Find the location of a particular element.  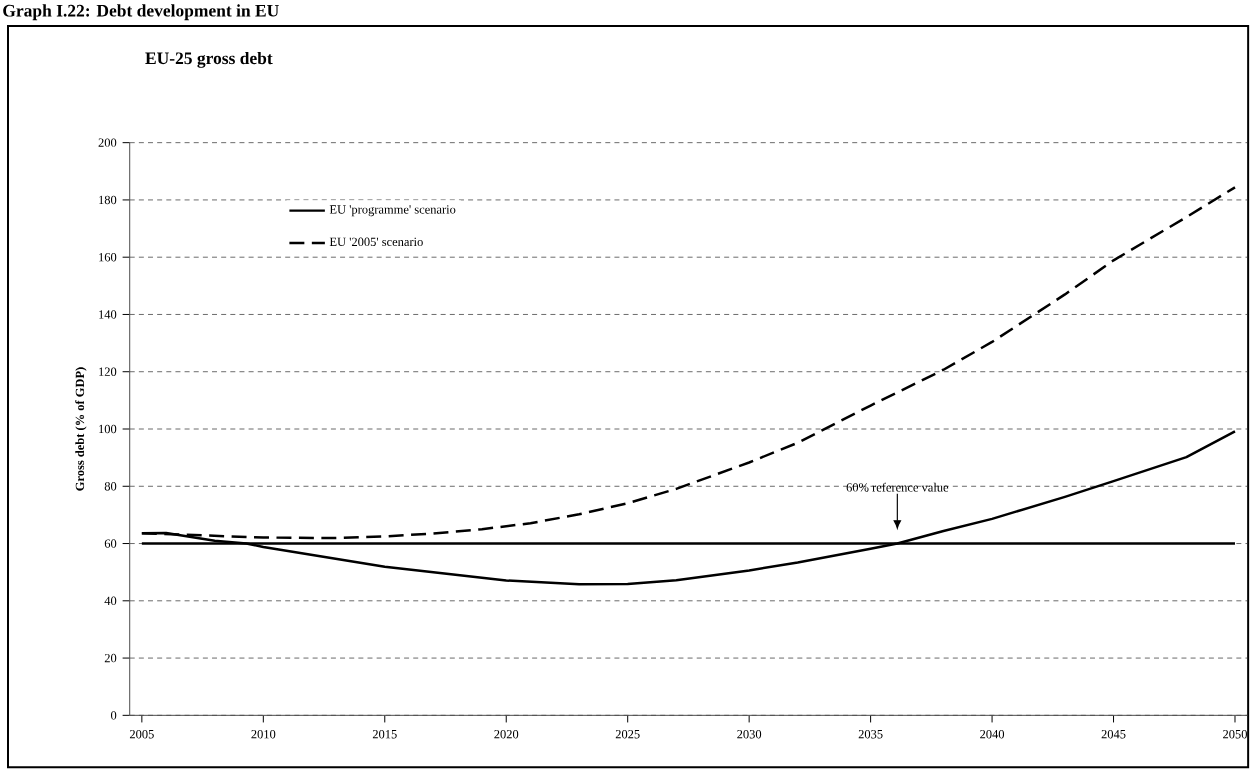

x-tick-label: 2050 is located at coordinates (1235, 734).